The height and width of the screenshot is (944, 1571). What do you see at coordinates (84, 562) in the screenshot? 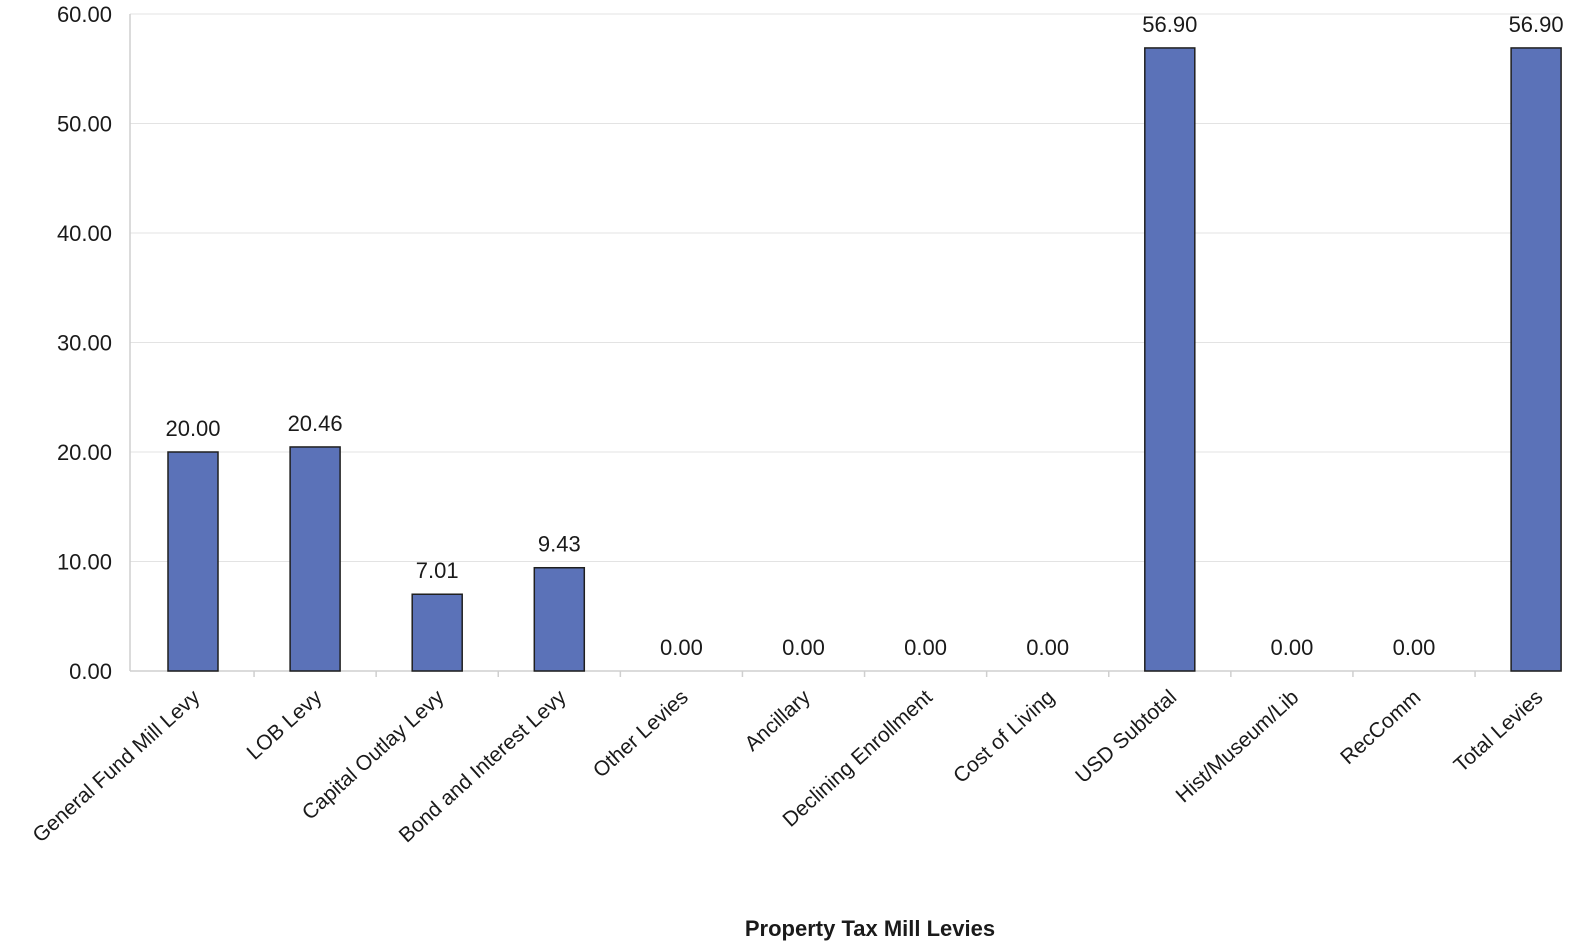
I see `y-tick-label: 10.00` at bounding box center [84, 562].